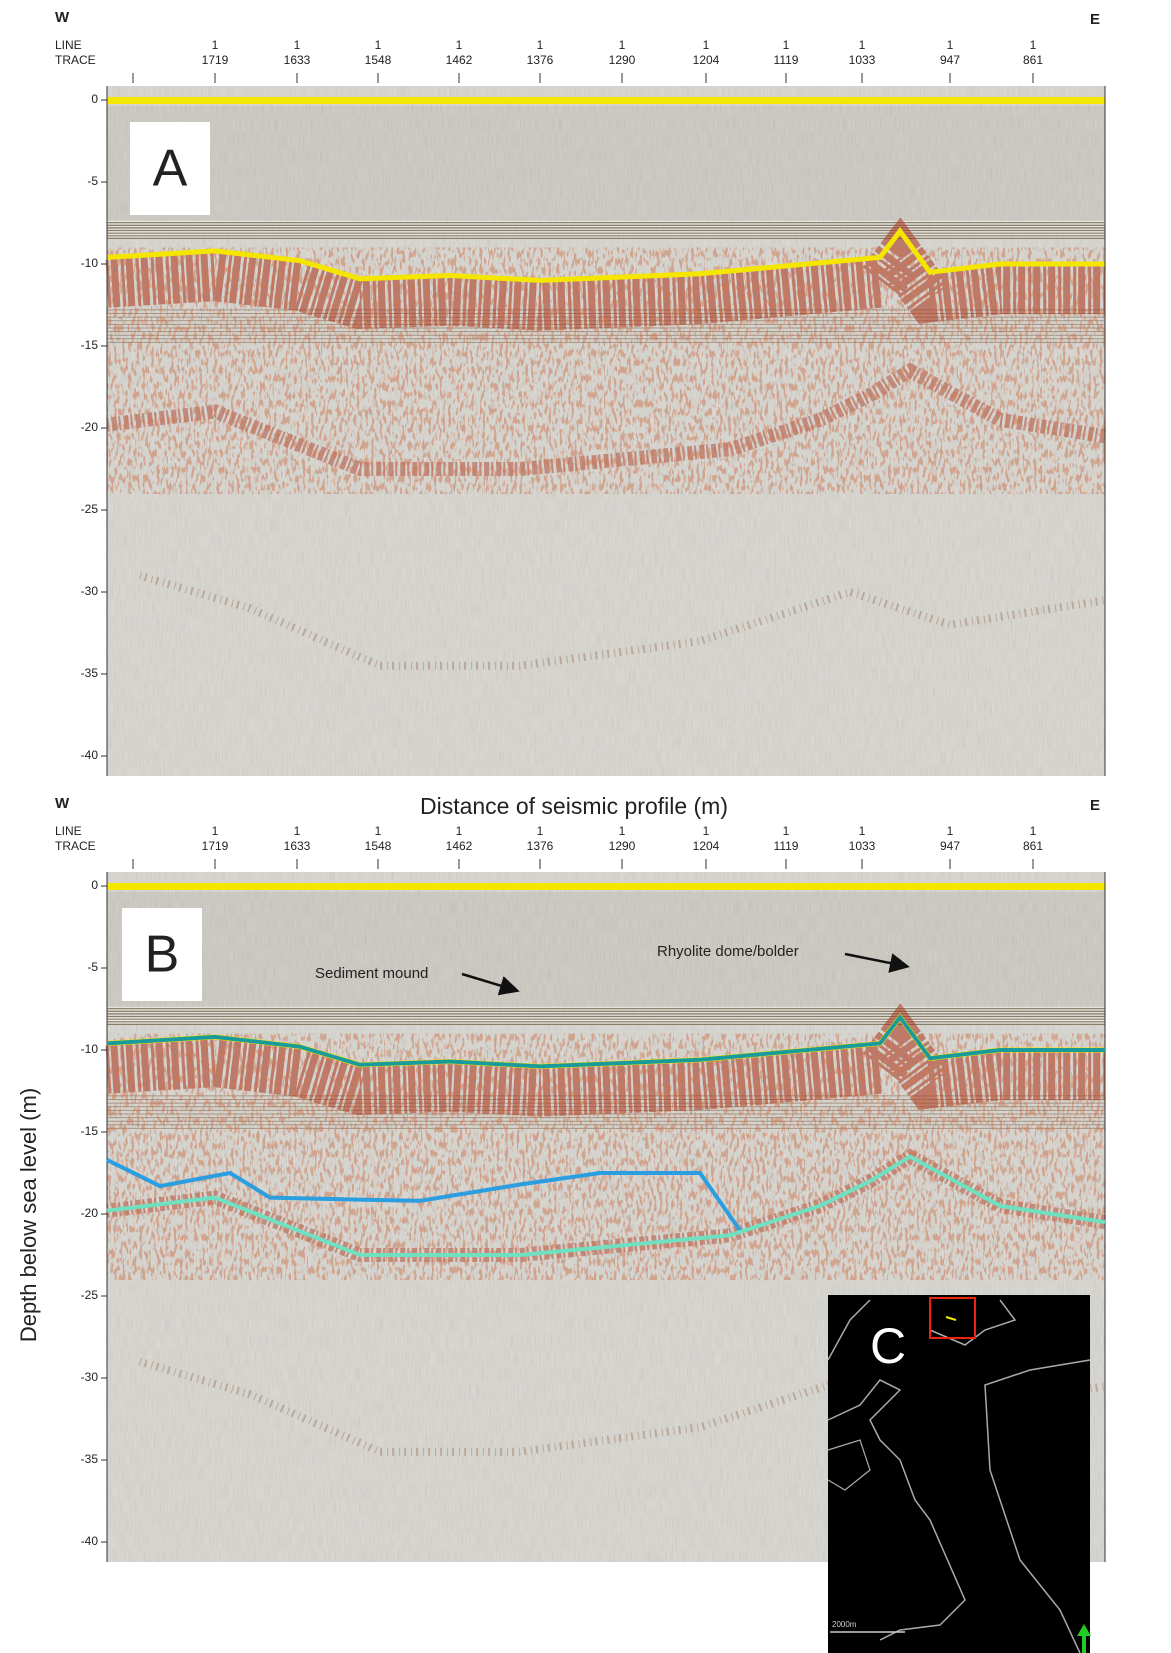 This screenshot has height=1653, width=1171. I want to click on profile-location, so click(951, 1318).